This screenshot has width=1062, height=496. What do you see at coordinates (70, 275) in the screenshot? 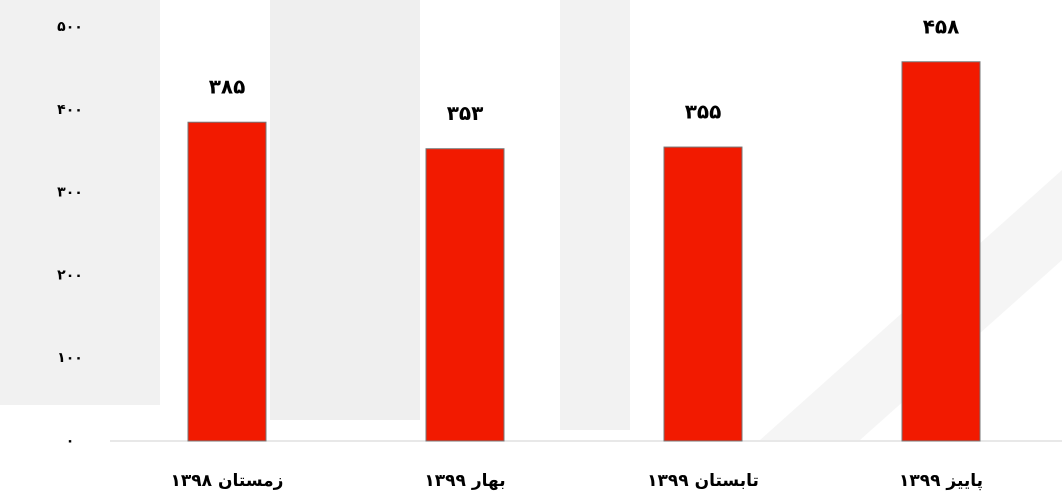
I see `y-tick-label: ۲۰۰` at bounding box center [70, 275].